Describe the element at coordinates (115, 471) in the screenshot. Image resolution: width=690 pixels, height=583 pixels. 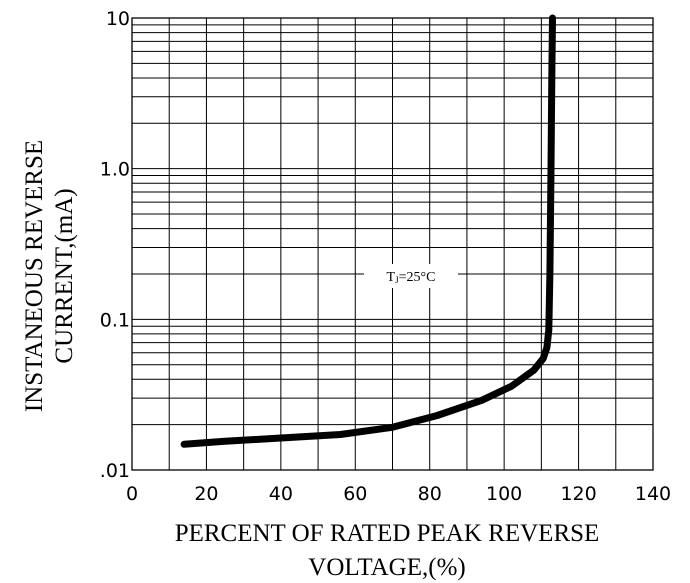
I see `y-tick-label: .01` at that location.